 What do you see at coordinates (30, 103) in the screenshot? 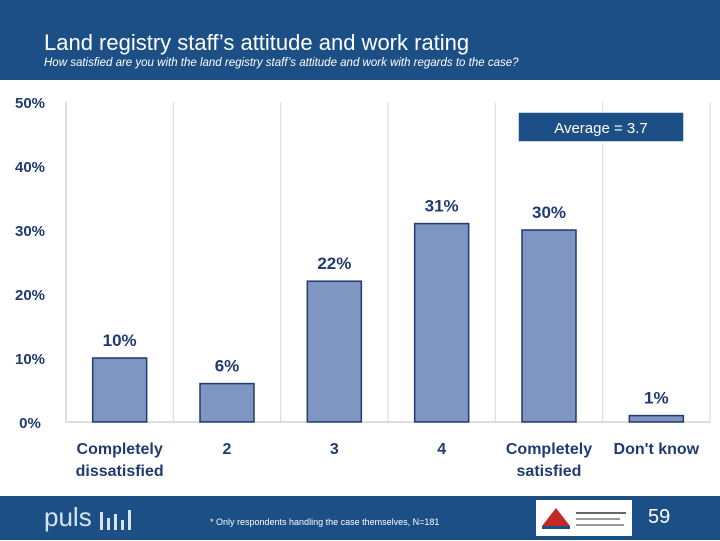
I see `y-tick-label: 50%` at bounding box center [30, 103].